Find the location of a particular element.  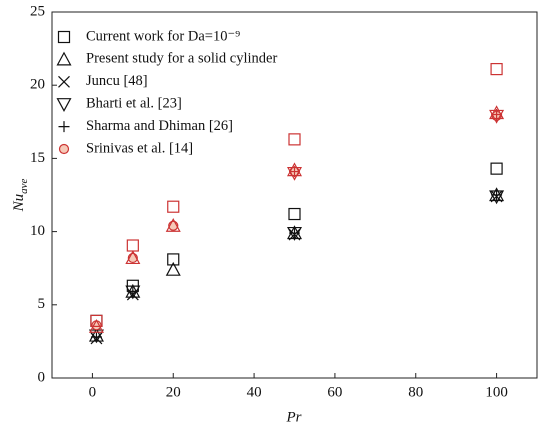

legend-label: Sharma and Dhiman [26] is located at coordinates (159, 126).